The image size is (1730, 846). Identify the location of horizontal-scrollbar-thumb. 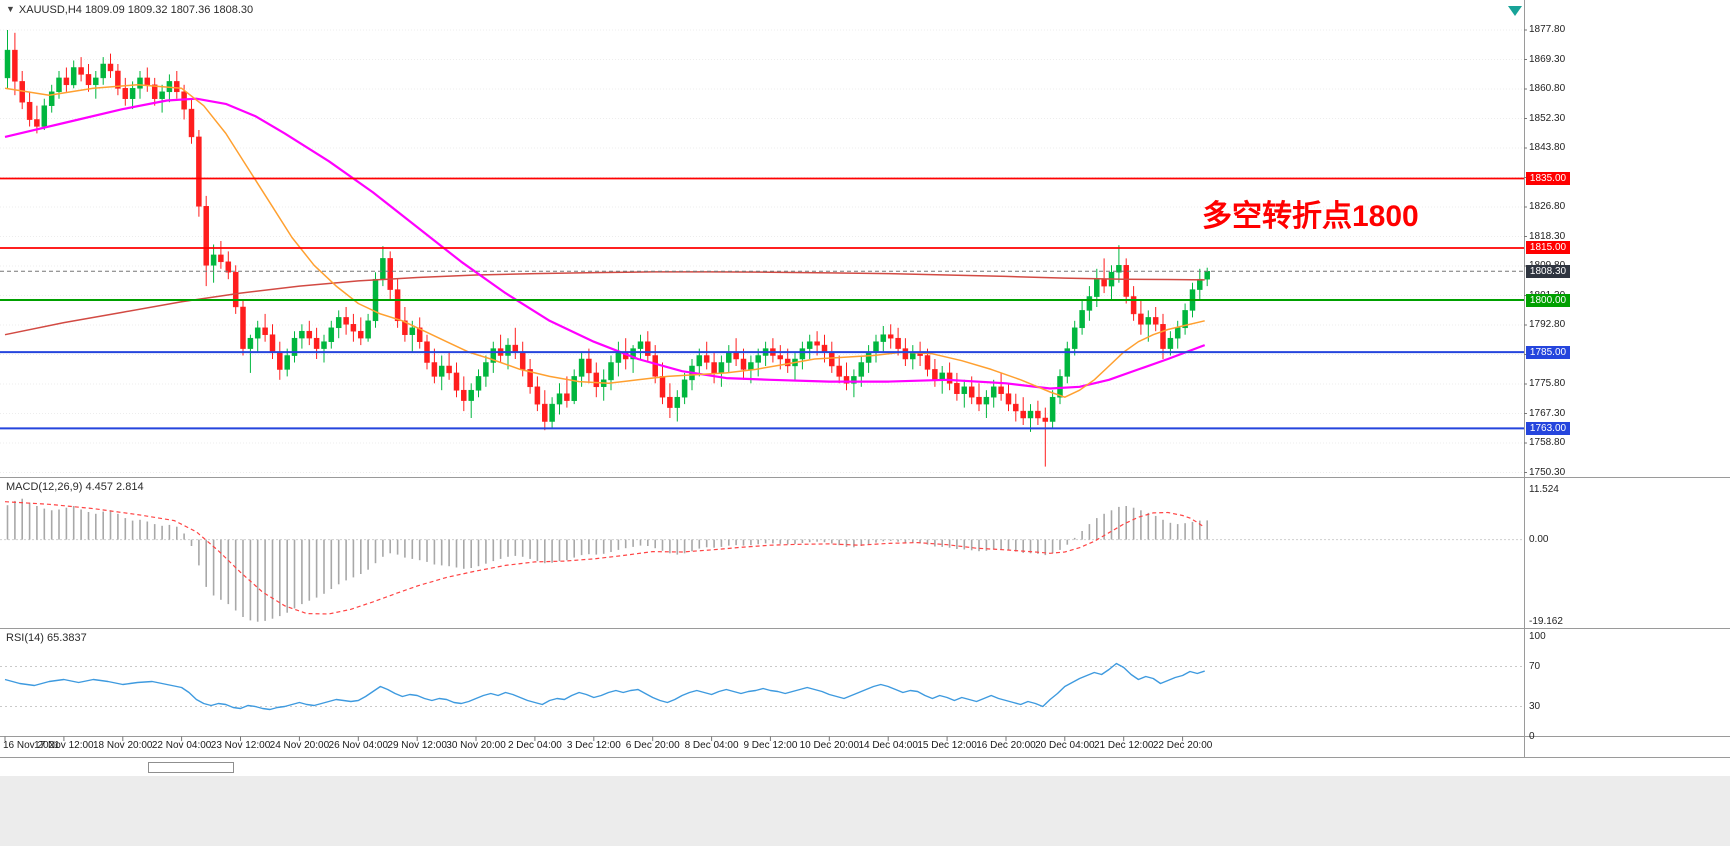
(191, 767).